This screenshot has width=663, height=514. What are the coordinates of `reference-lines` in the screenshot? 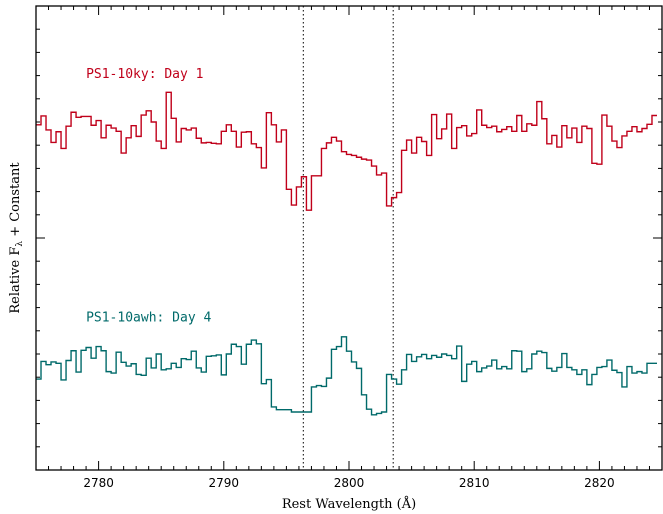 It's located at (348, 238).